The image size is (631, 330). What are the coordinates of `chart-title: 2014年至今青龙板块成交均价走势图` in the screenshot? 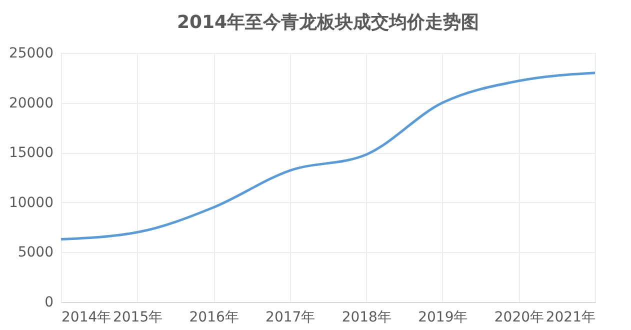 It's located at (328, 22).